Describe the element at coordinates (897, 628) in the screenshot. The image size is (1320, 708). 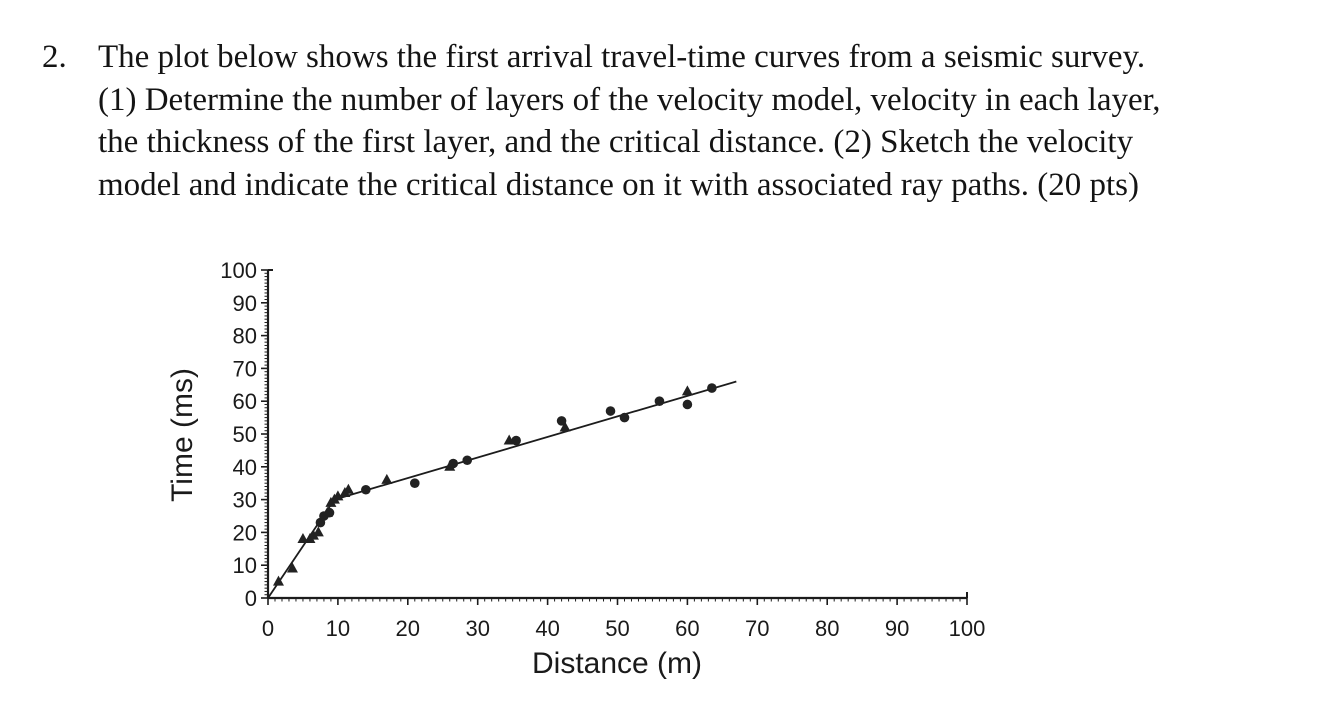
I see `x-tick-label: 90` at that location.